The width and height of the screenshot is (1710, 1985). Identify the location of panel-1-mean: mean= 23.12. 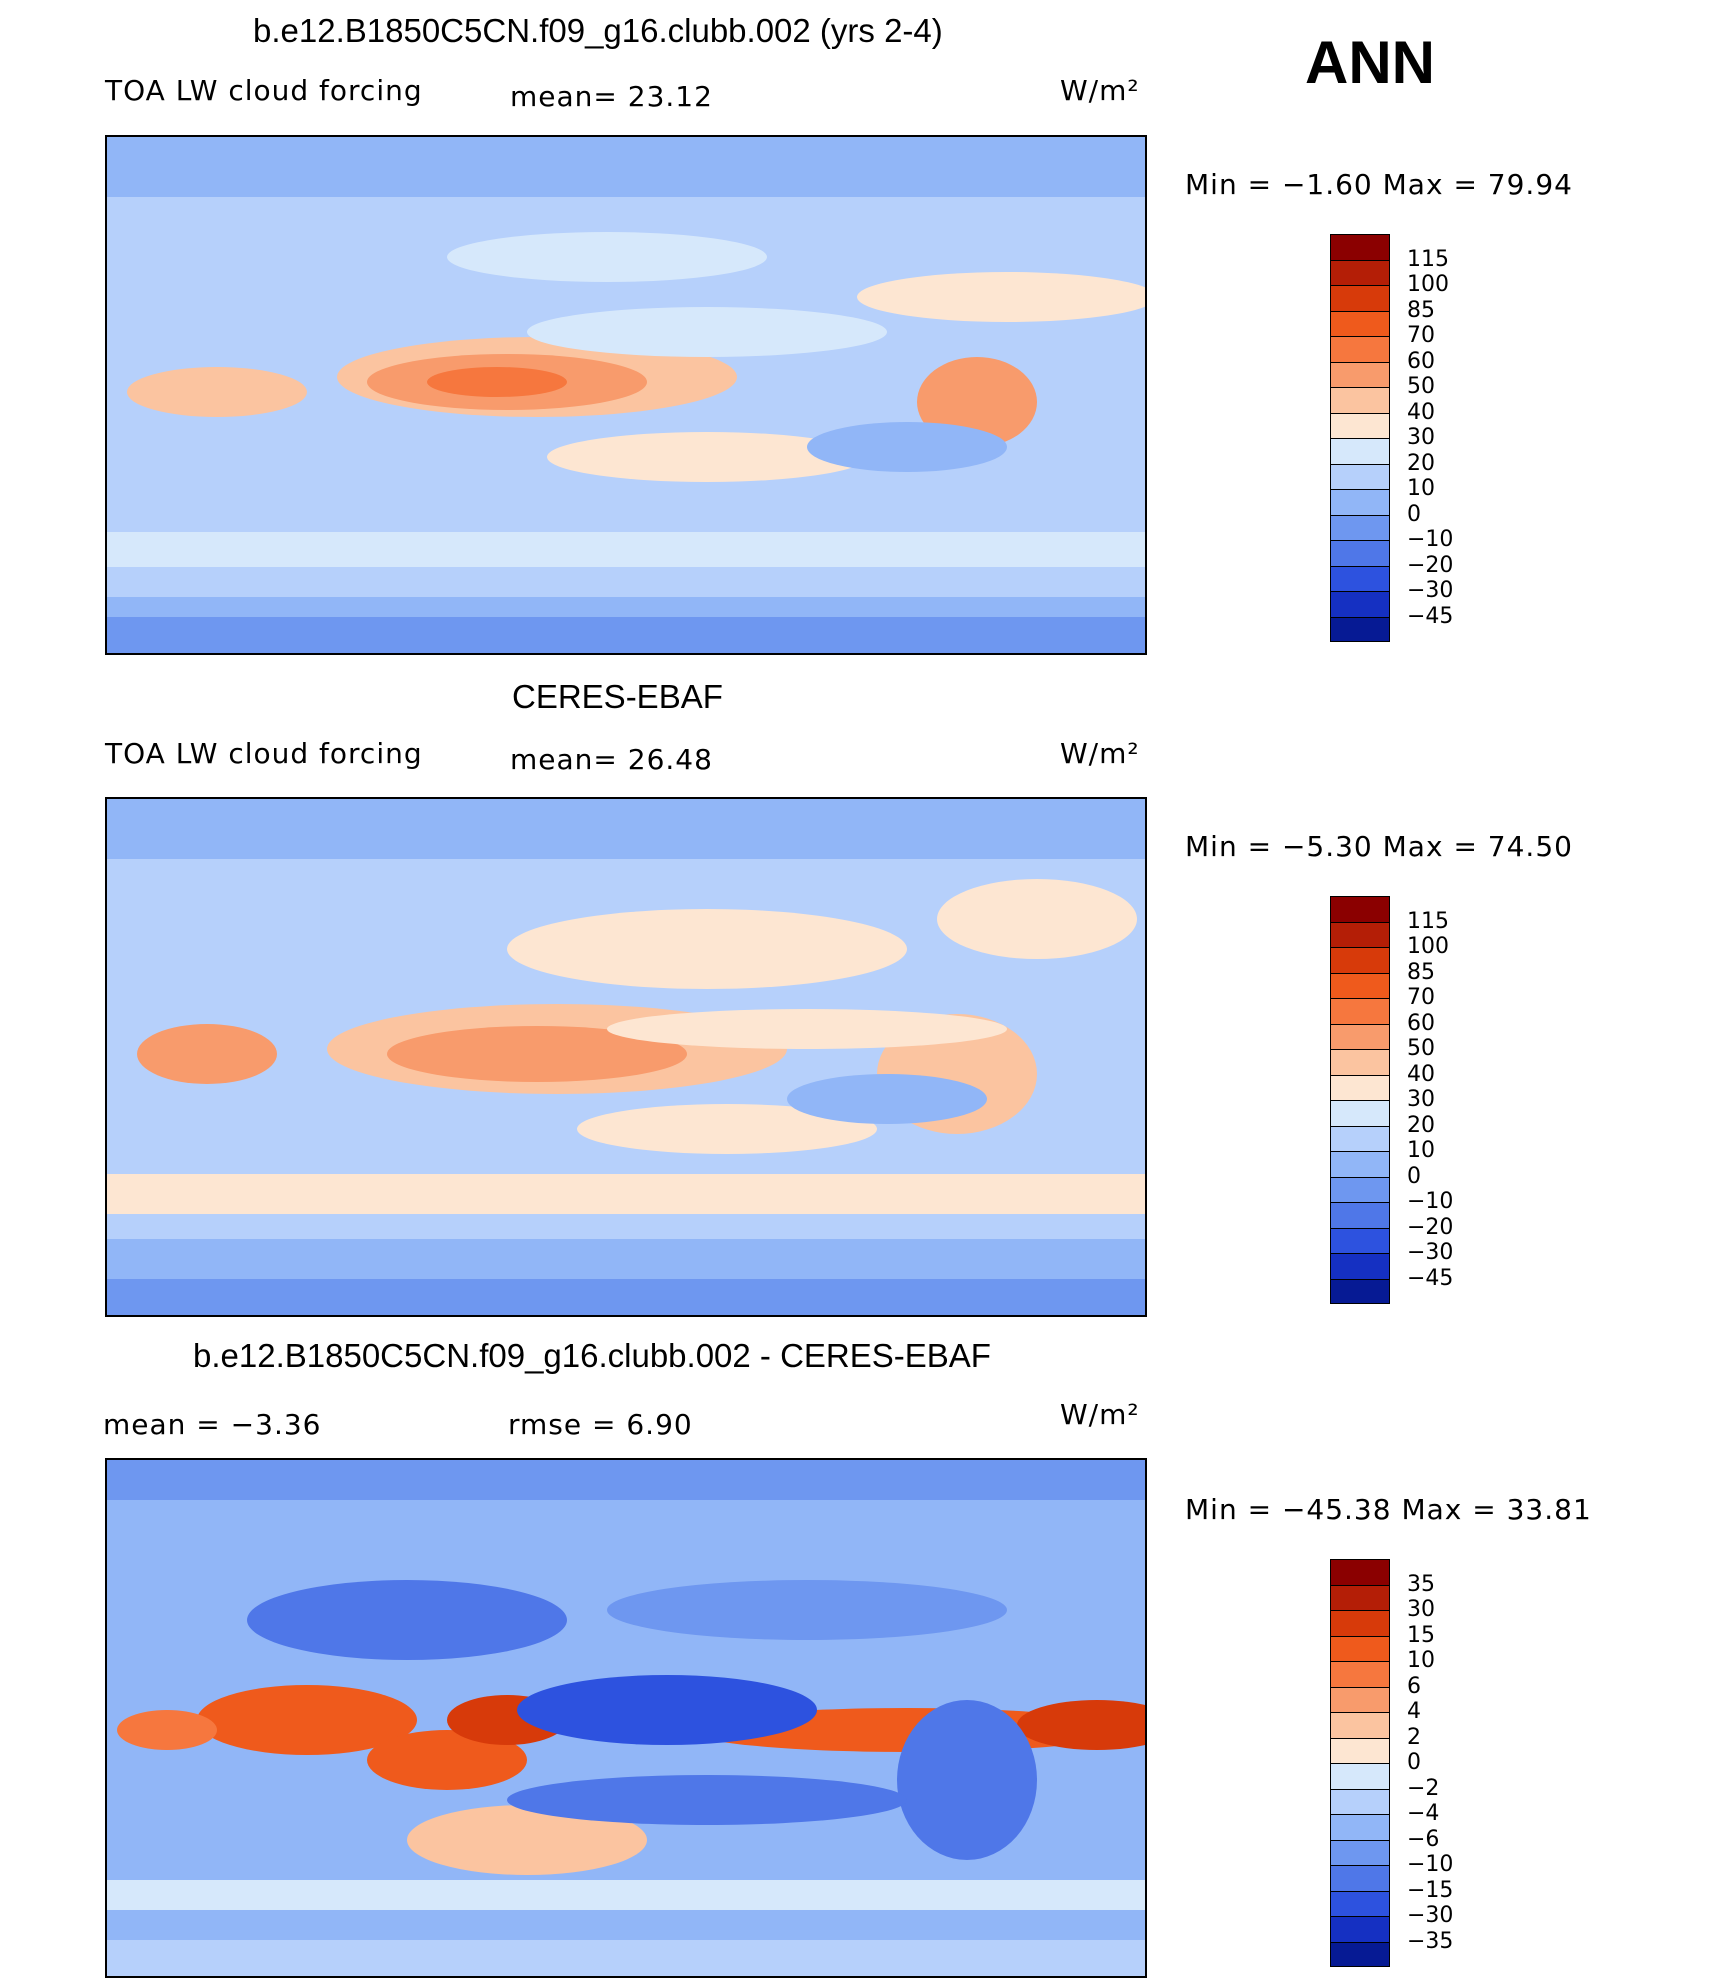
(611, 96).